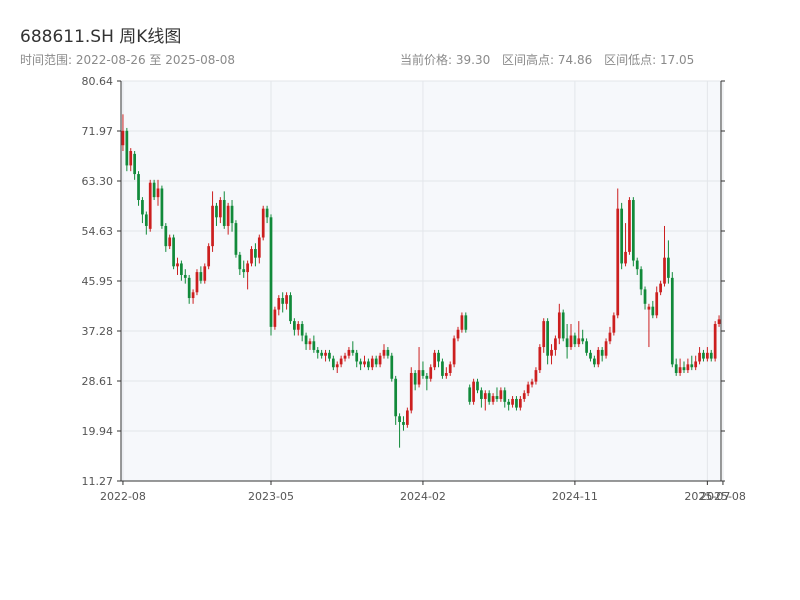 The width and height of the screenshot is (800, 600). Describe the element at coordinates (649, 60) in the screenshot. I see `range-low: 区间低点: 17.05` at that location.